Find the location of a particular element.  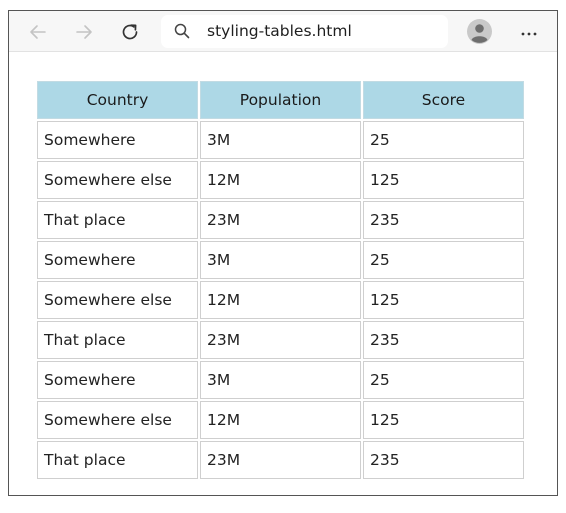

back-button is located at coordinates (38, 32).